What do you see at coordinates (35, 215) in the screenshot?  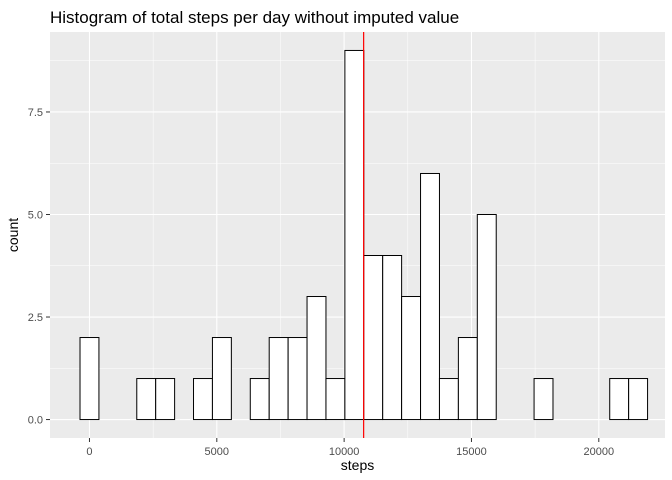 I see `y-tick-label: 5.0` at bounding box center [35, 215].